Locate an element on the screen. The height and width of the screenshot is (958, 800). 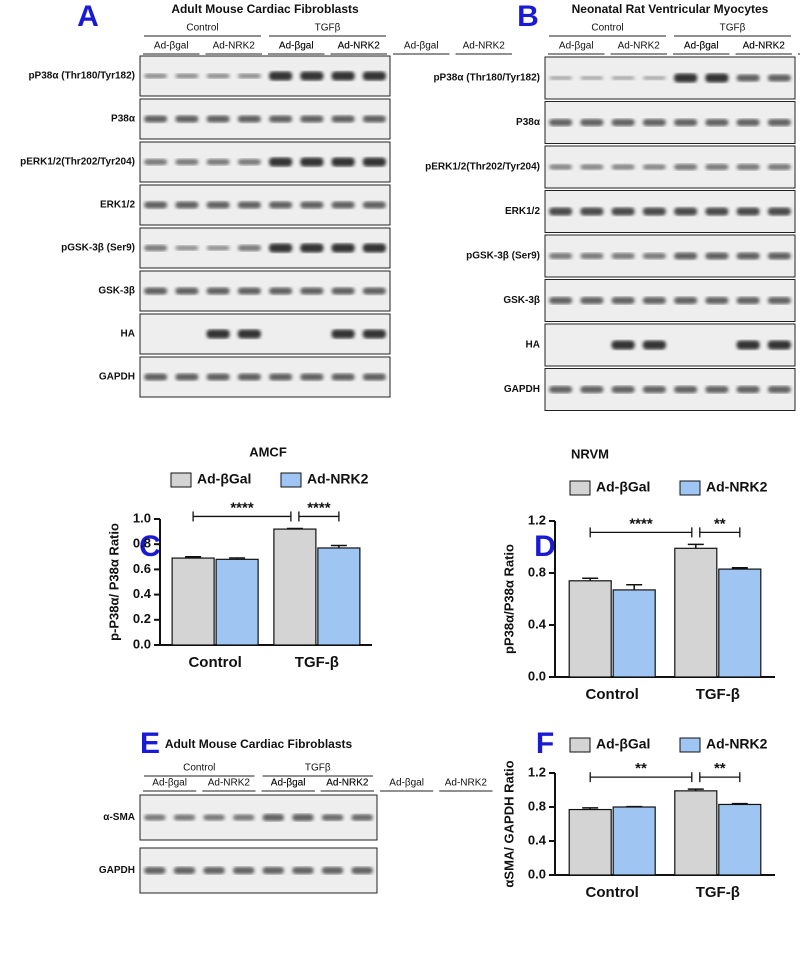
row-label: ERK1/2 is located at coordinates (117, 205).